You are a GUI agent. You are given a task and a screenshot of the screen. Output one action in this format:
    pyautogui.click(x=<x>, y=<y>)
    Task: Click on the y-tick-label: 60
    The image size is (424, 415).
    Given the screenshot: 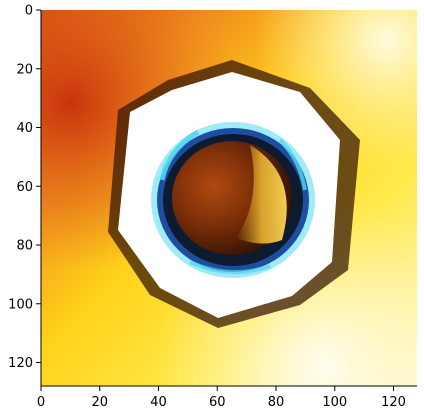 What is the action you would take?
    pyautogui.click(x=24, y=187)
    